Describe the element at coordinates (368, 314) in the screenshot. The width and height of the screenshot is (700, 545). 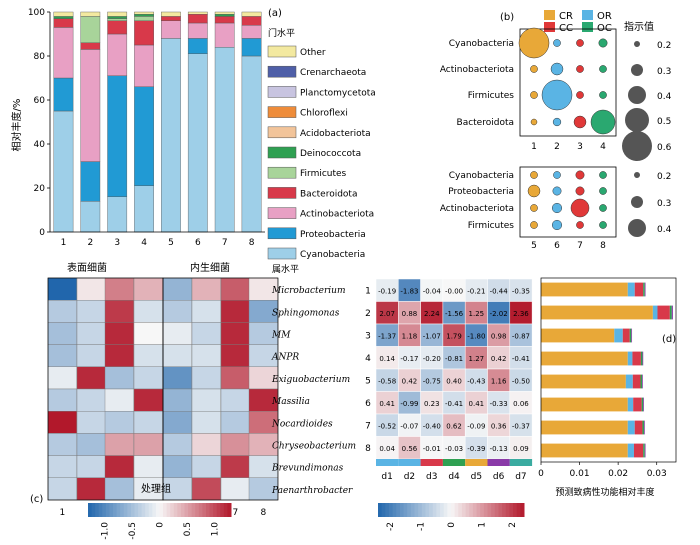
I see `d-row-label-2: 2` at that location.